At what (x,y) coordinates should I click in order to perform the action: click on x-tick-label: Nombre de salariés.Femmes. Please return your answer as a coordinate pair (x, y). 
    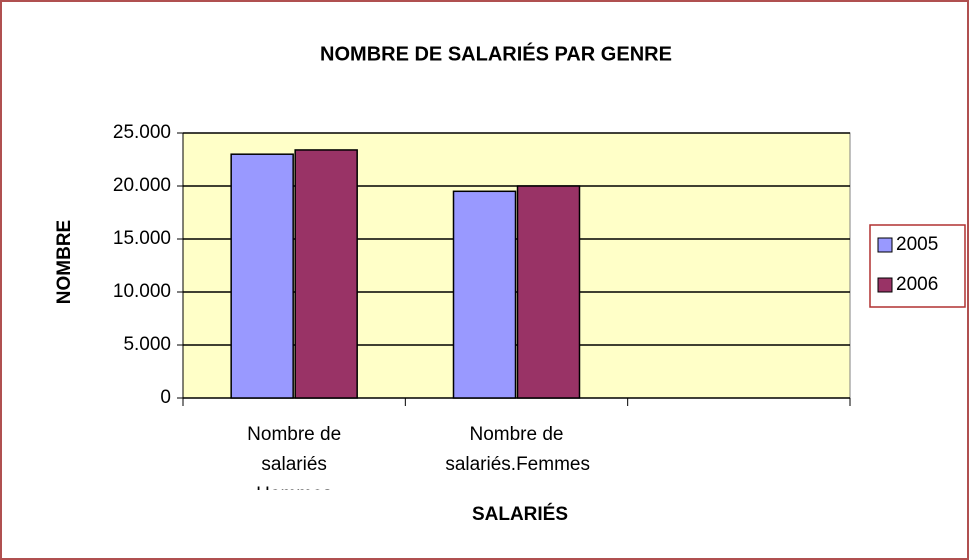
    Looking at the image, I should click on (517, 449).